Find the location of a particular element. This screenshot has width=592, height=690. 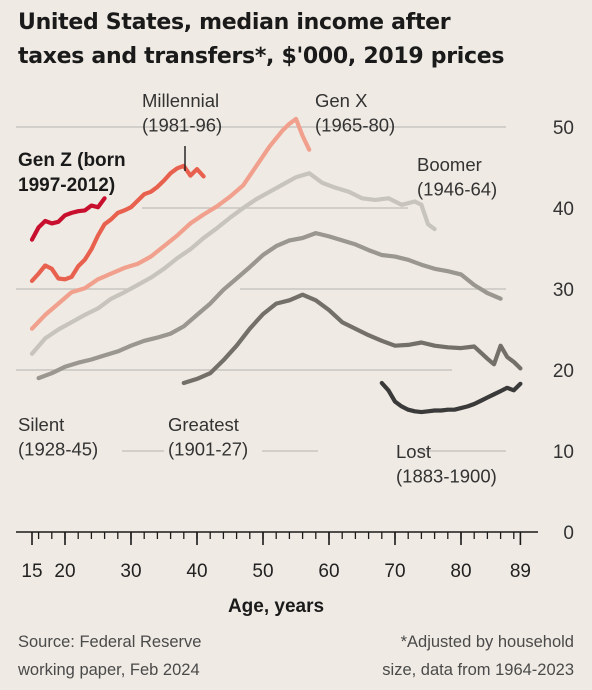

series-label-line-2: (1965-80) is located at coordinates (355, 124).